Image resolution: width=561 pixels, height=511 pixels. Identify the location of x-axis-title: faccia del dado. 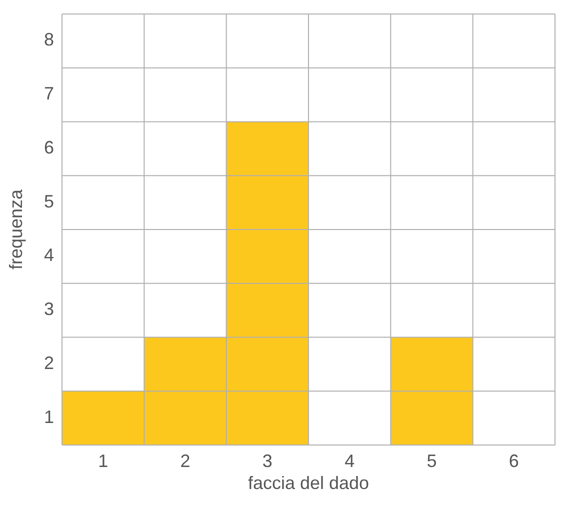
(309, 483).